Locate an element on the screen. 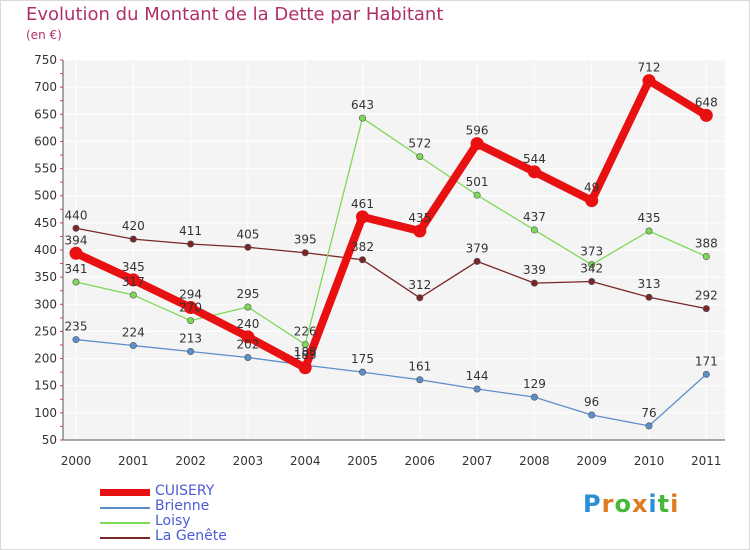 This screenshot has height=550, width=750. legend-swatch-cuisery is located at coordinates (125, 492).